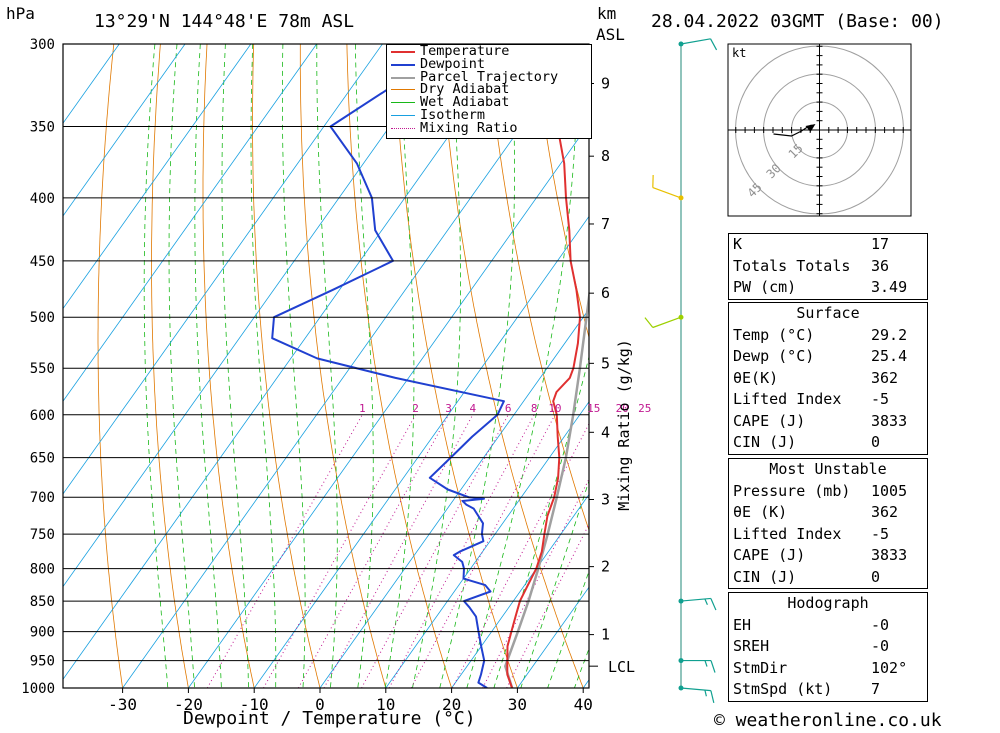 The image size is (1000, 733). What do you see at coordinates (385, 704) in the screenshot?
I see `x-tick-label: 10` at bounding box center [385, 704].